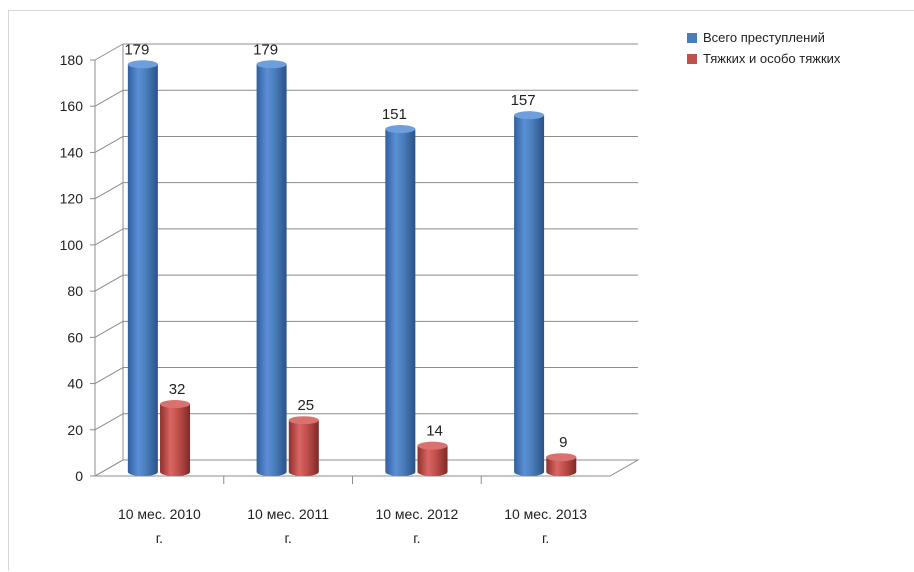 The image size is (914, 572). I want to click on x-tick-label: 10 мес. 2011, so click(288, 514).